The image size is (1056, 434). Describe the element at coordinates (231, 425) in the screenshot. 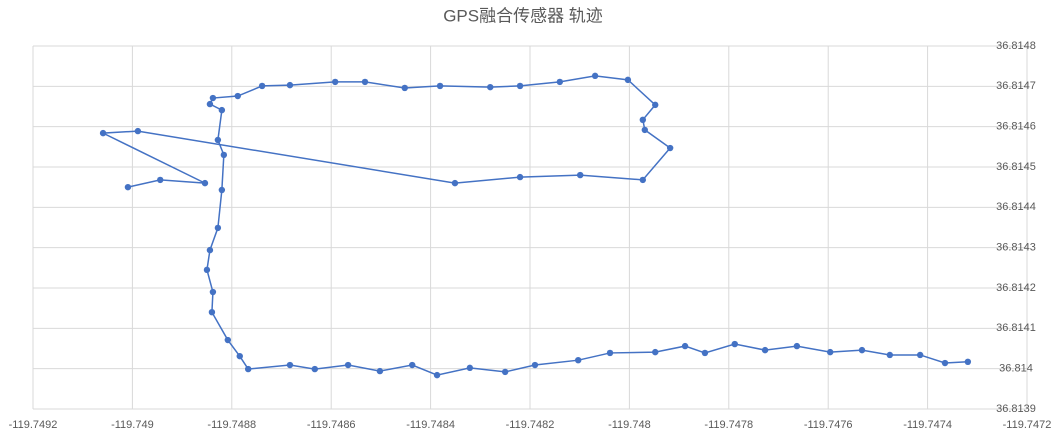

I see `x-tick-label: -119.7488` at that location.